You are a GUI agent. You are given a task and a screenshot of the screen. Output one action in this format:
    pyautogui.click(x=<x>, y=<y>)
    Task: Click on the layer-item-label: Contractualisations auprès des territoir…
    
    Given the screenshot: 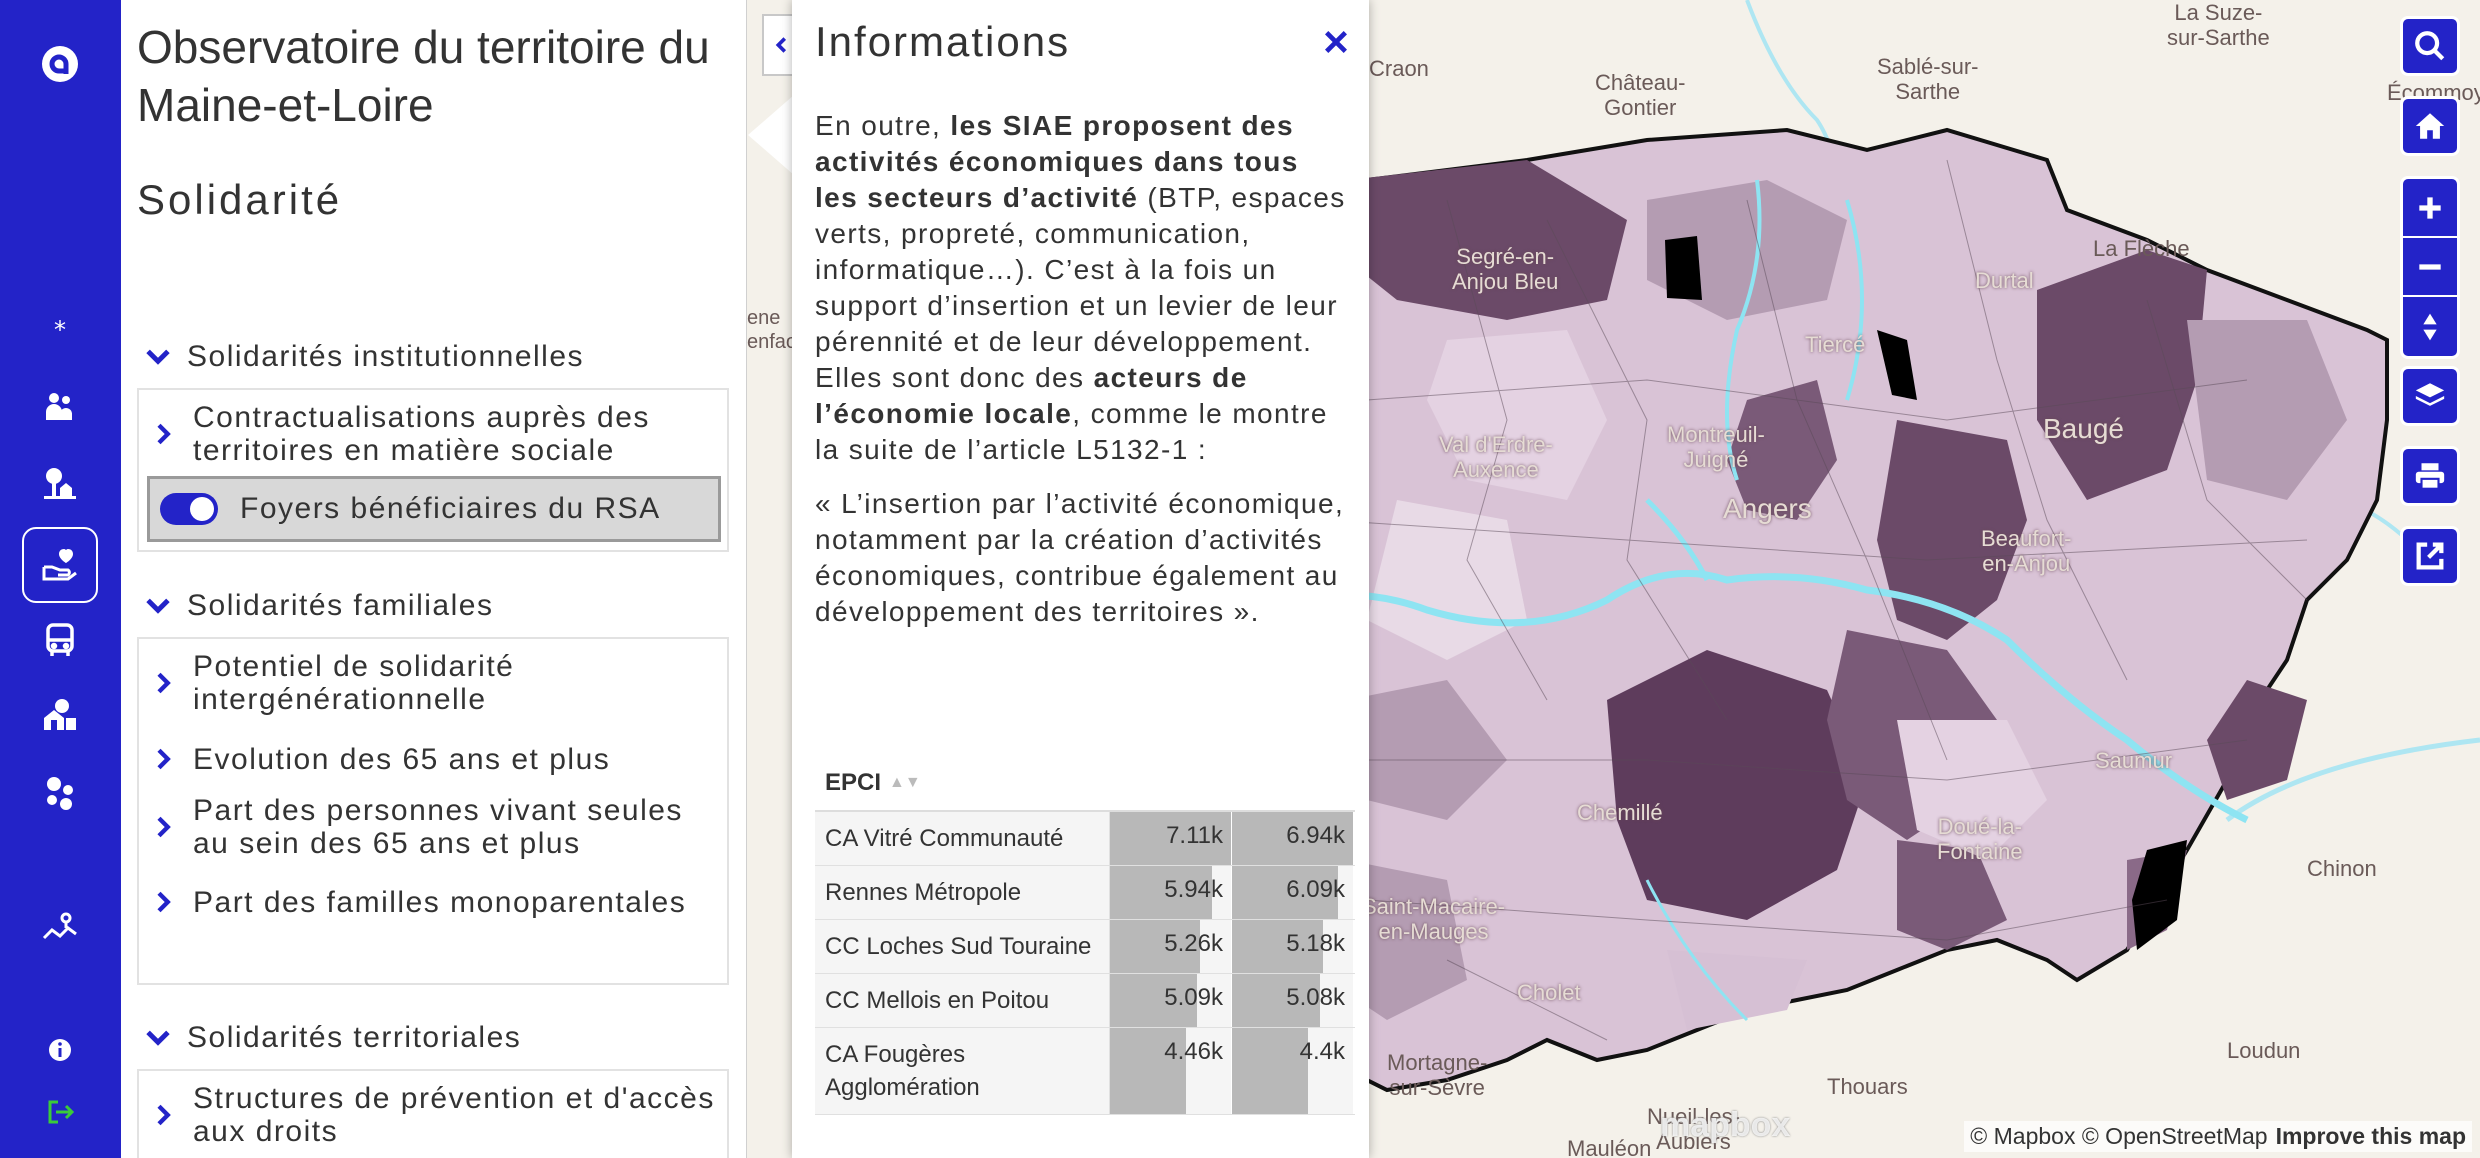 What is the action you would take?
    pyautogui.click(x=421, y=434)
    